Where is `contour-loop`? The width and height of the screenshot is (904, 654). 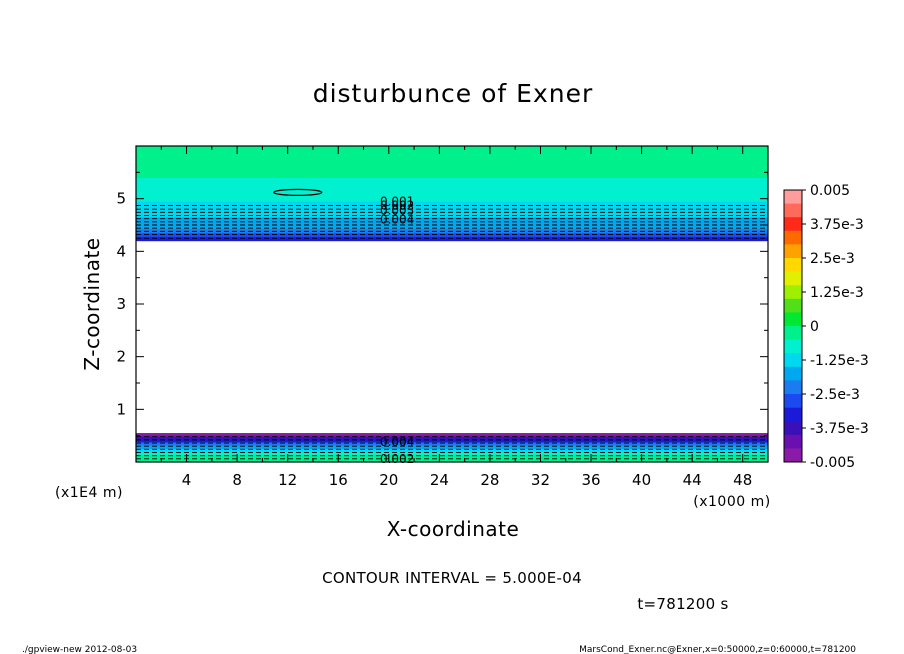 contour-loop is located at coordinates (298, 192).